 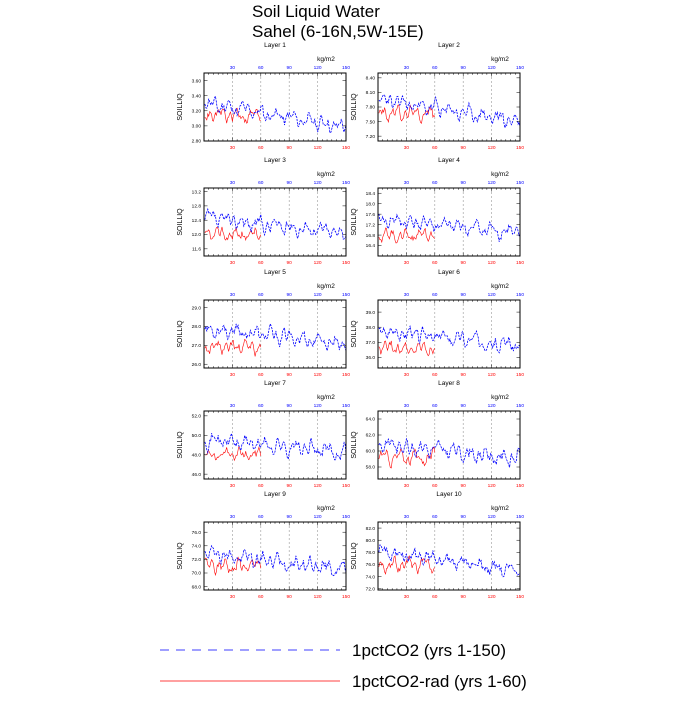 What do you see at coordinates (197, 365) in the screenshot?
I see `y-tick-label: 26.0` at bounding box center [197, 365].